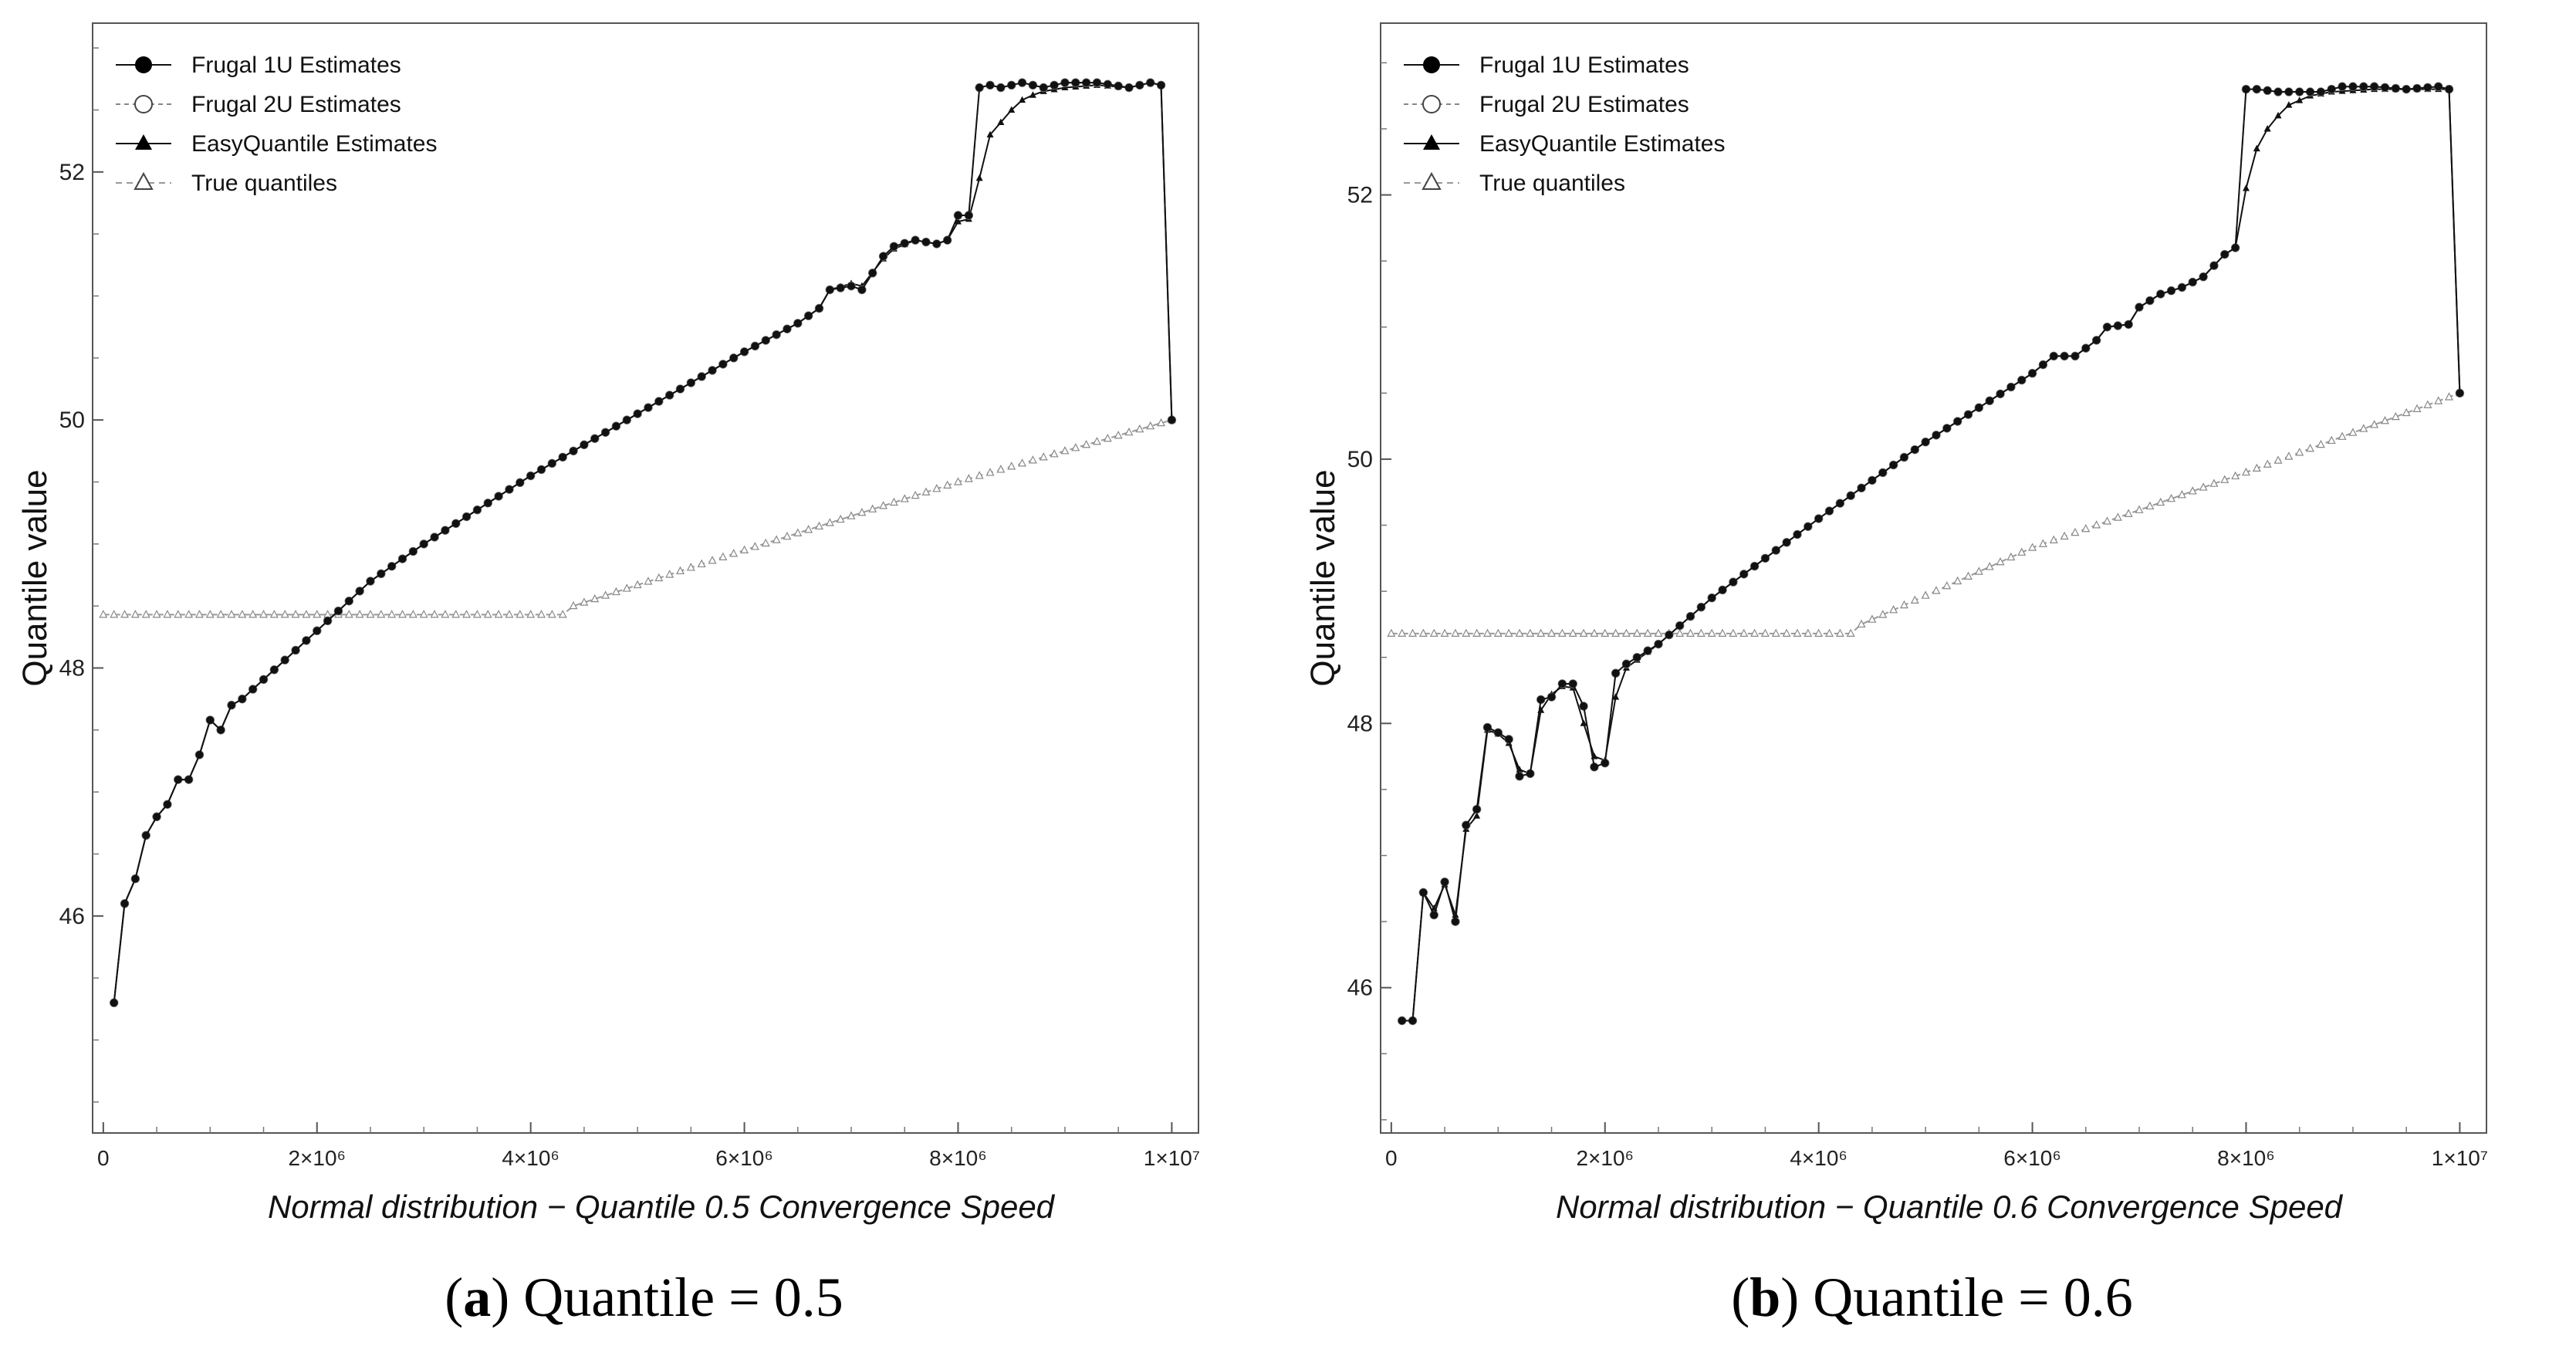 The image size is (2576, 1346). Describe the element at coordinates (144, 180) in the screenshot. I see `legend-marker-open-triangle` at that location.